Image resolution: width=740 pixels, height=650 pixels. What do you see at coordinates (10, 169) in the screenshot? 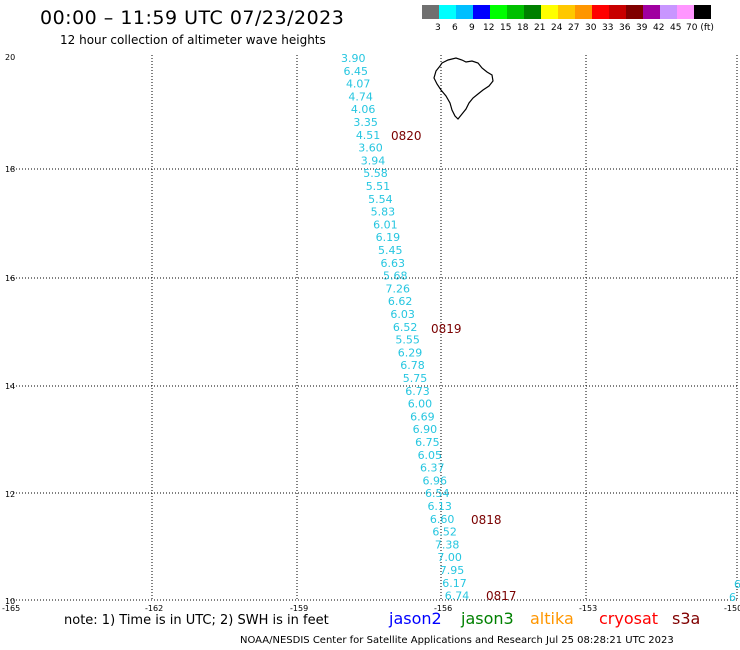
I see `lat-label: 18` at bounding box center [10, 169].